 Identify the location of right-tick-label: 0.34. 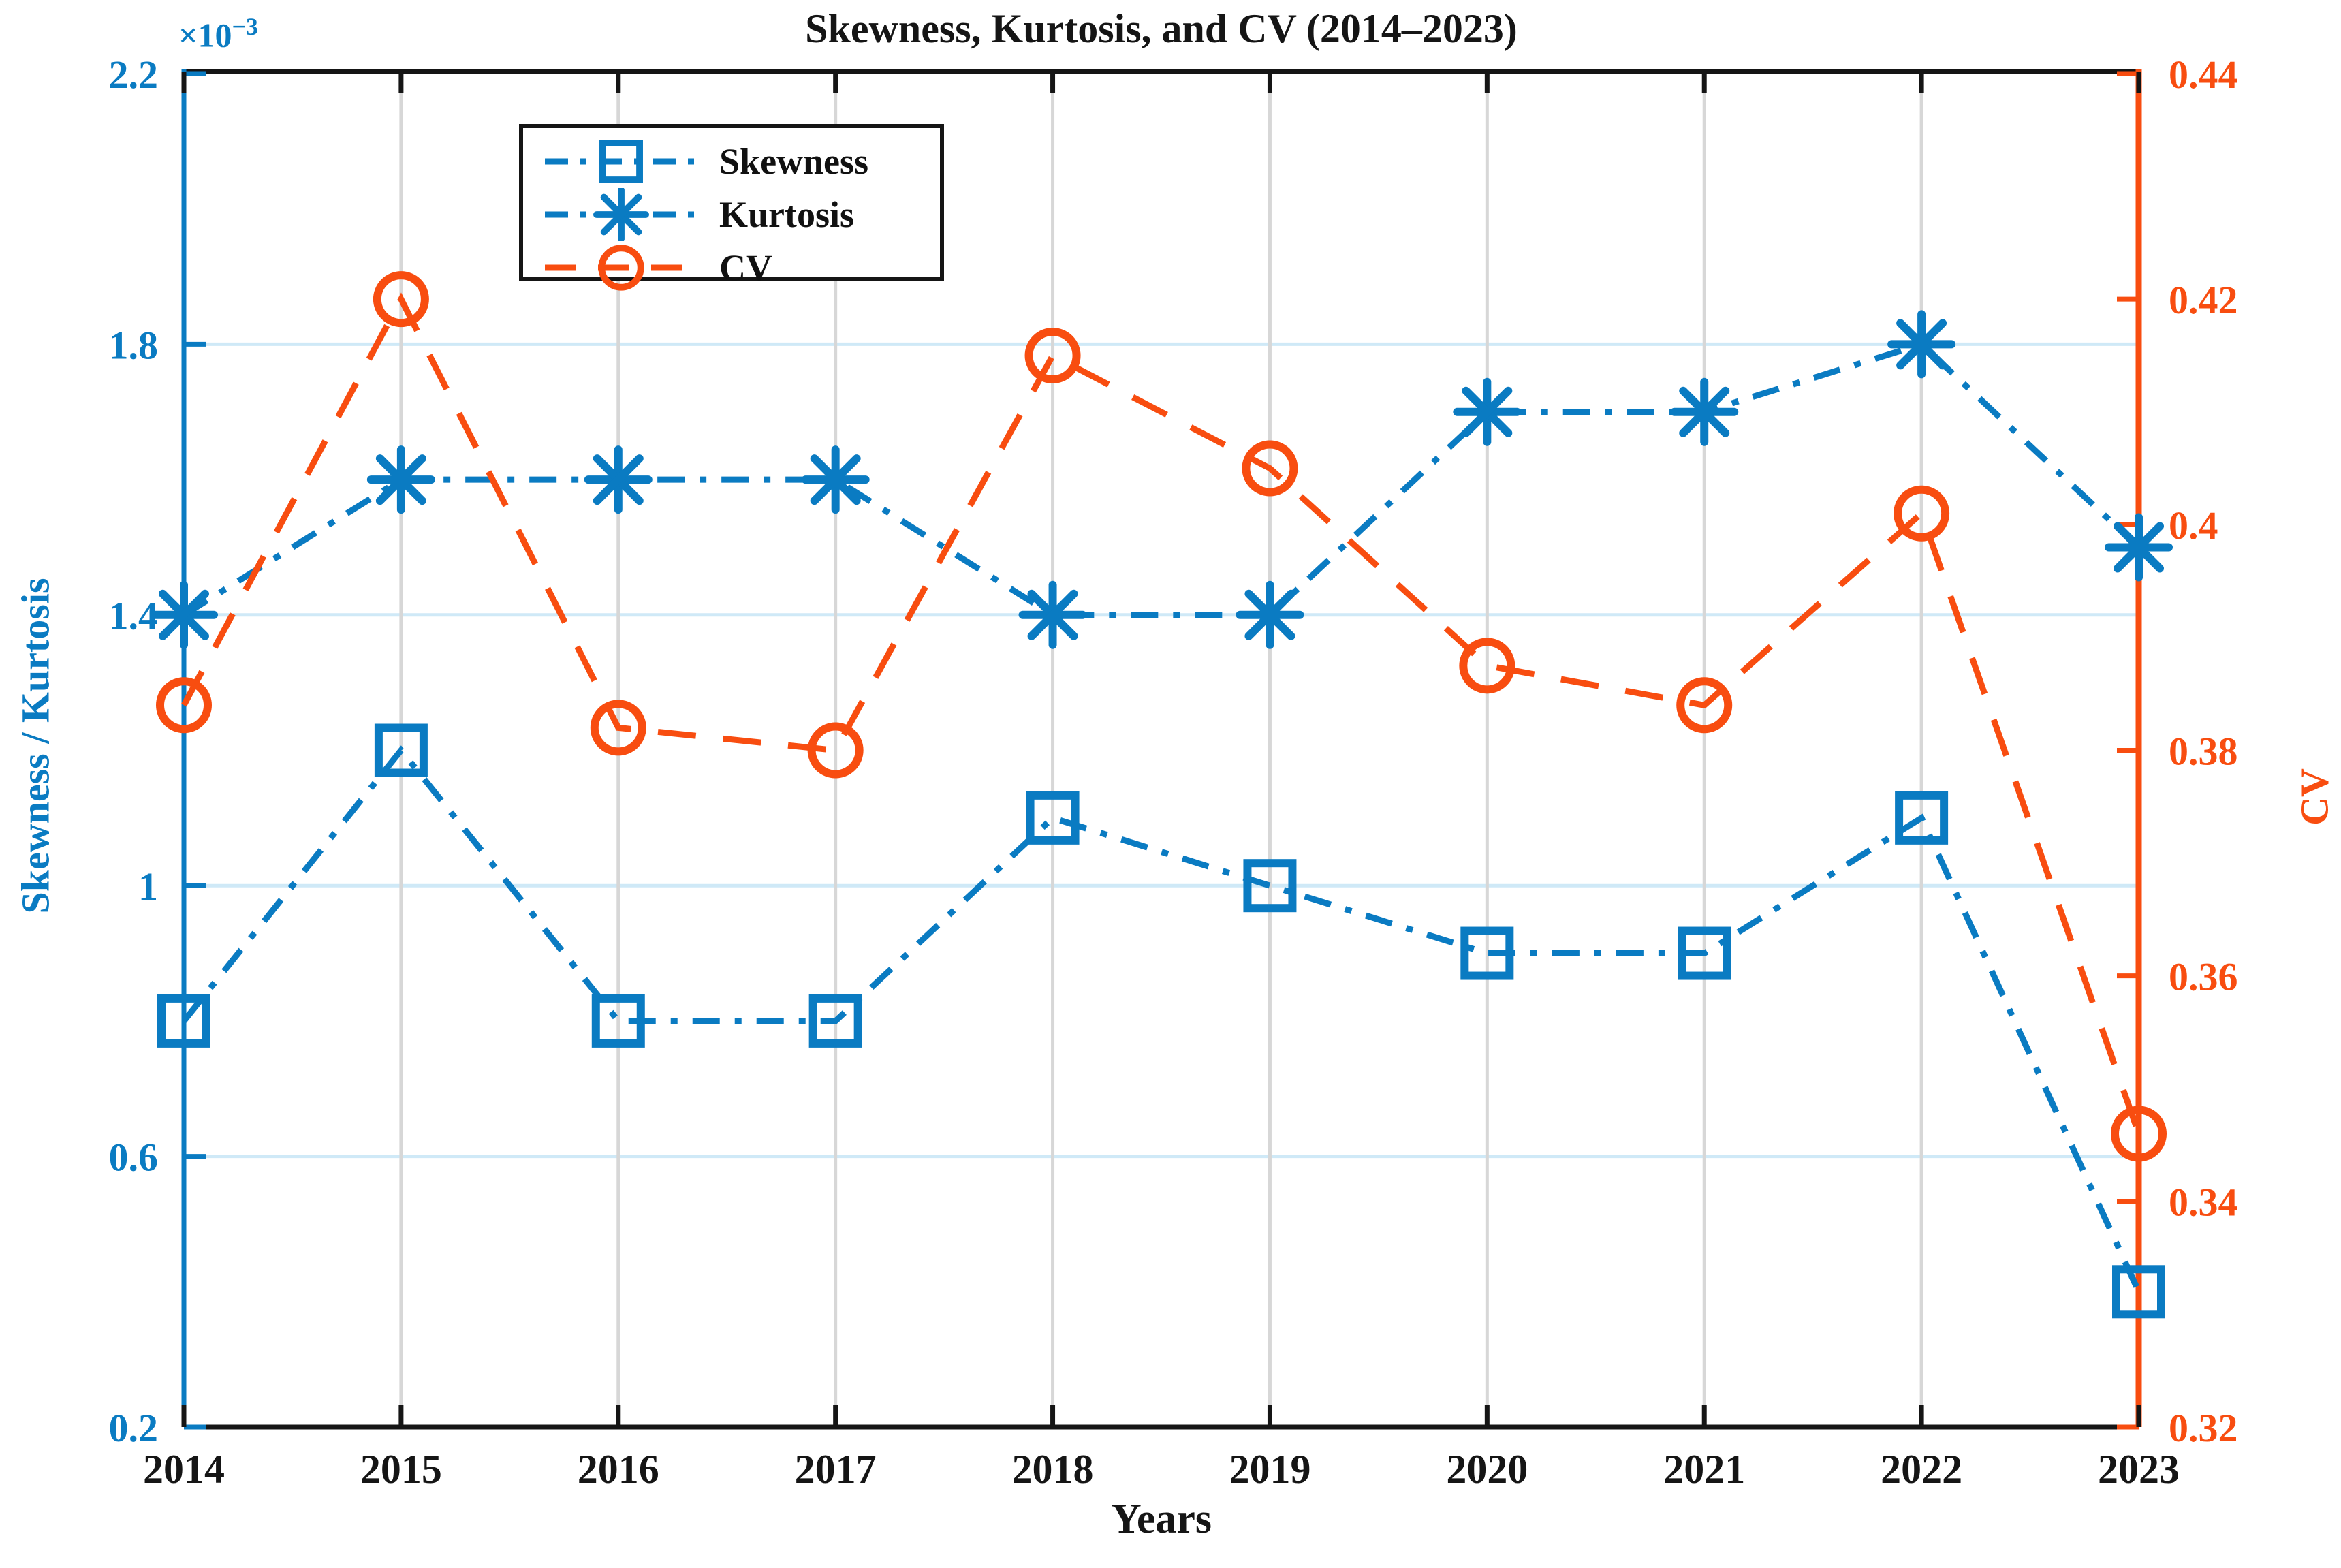
(2203, 1202).